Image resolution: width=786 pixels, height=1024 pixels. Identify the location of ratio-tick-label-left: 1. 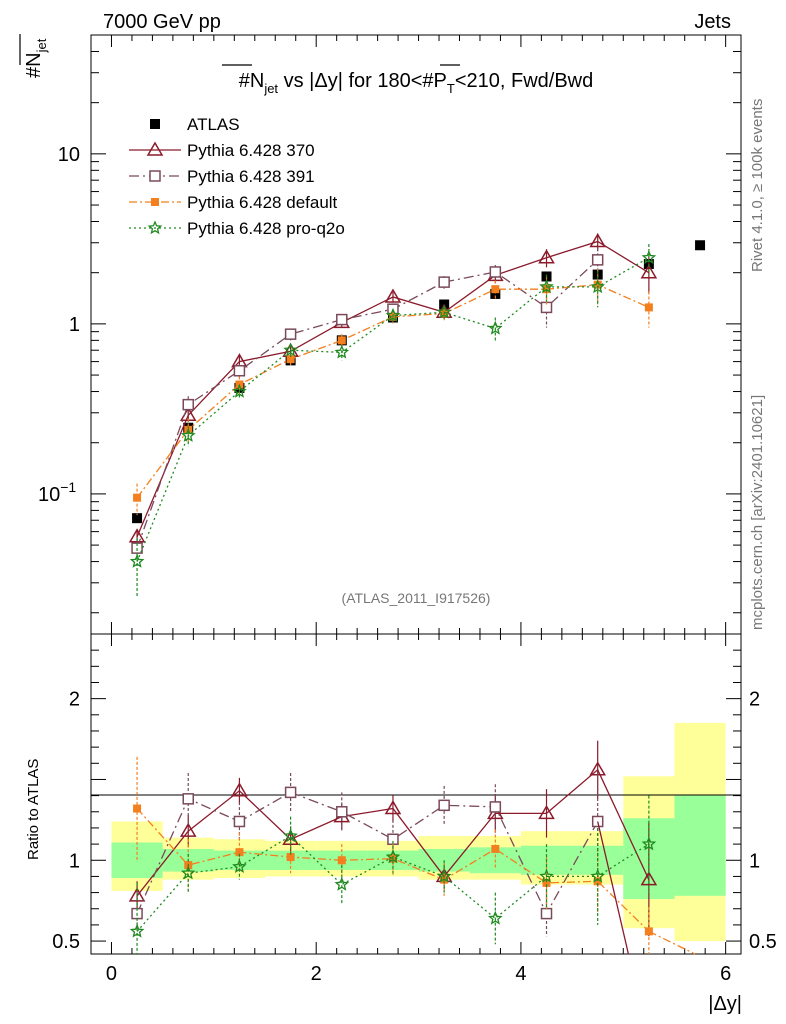
(74, 861).